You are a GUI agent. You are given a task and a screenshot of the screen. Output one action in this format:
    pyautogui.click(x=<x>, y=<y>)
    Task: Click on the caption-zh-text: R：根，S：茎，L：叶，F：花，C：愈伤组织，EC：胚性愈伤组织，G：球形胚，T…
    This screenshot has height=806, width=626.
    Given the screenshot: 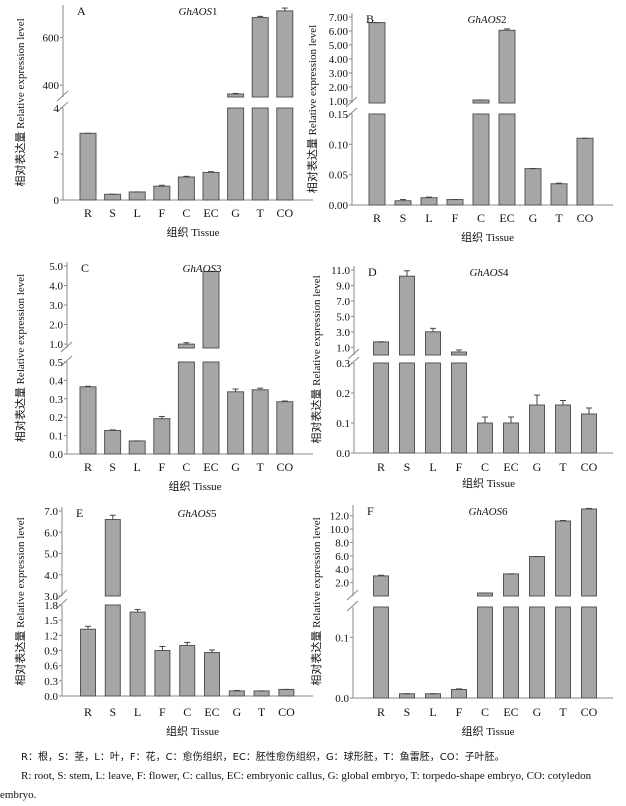 What is the action you would take?
    pyautogui.click(x=263, y=757)
    